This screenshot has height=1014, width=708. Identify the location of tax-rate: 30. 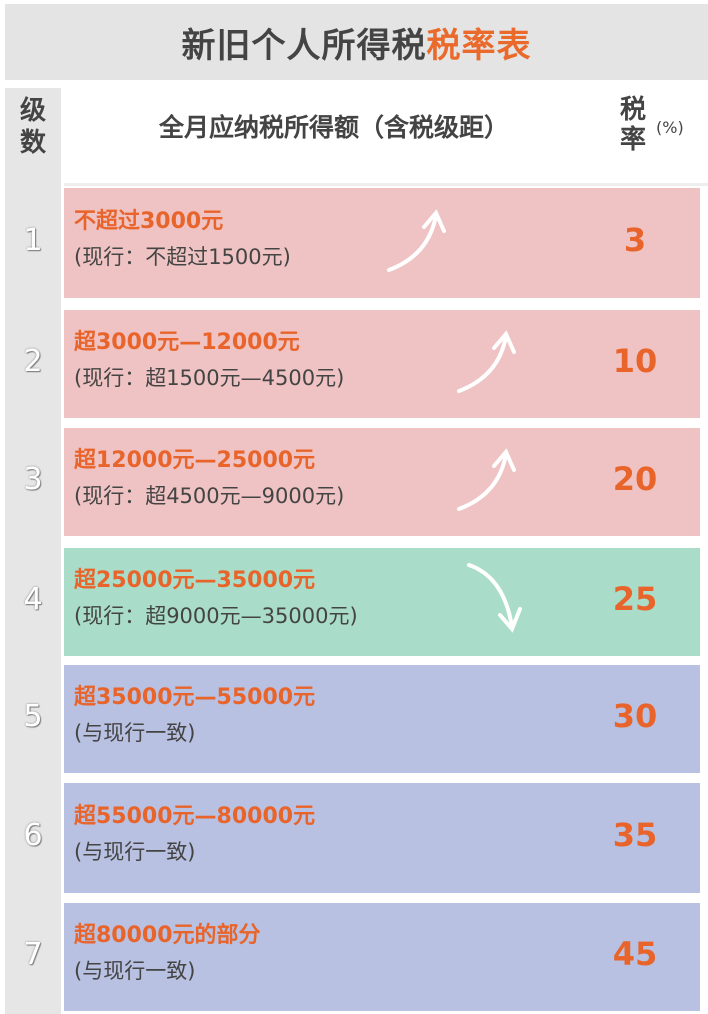
(635, 716).